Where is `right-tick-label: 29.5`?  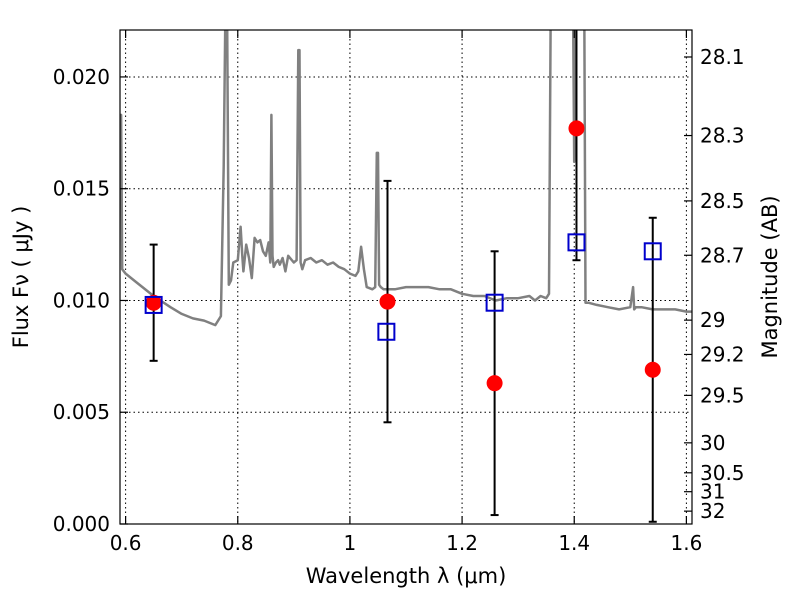 right-tick-label: 29.5 is located at coordinates (722, 395).